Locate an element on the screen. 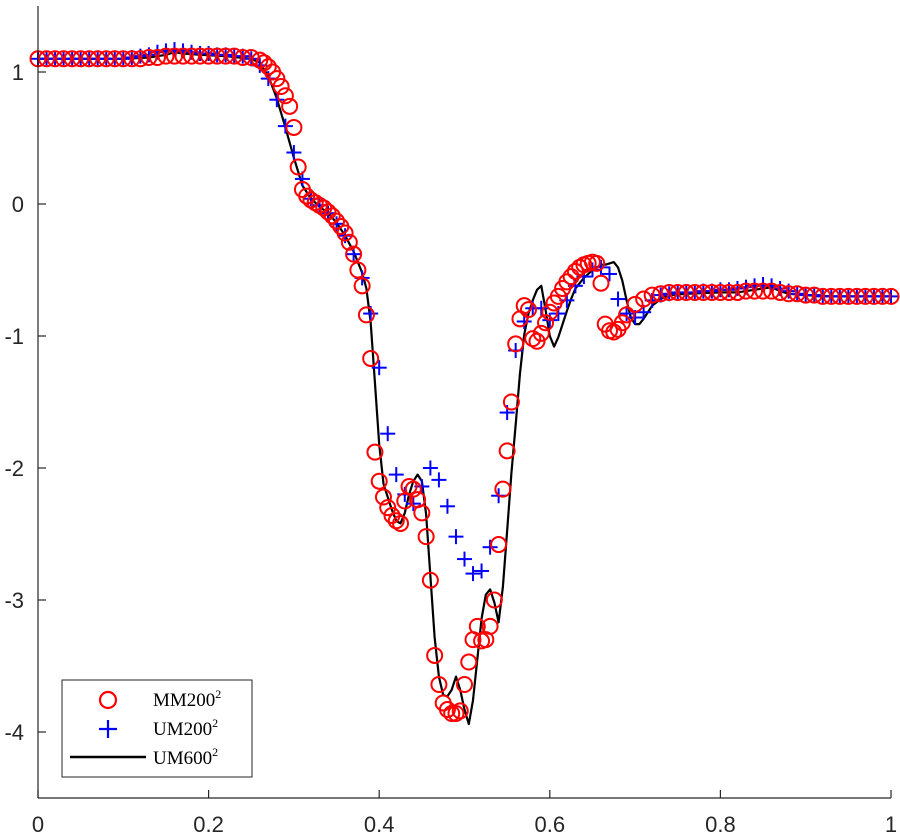 The image size is (900, 840). legend-box is located at coordinates (157, 728).